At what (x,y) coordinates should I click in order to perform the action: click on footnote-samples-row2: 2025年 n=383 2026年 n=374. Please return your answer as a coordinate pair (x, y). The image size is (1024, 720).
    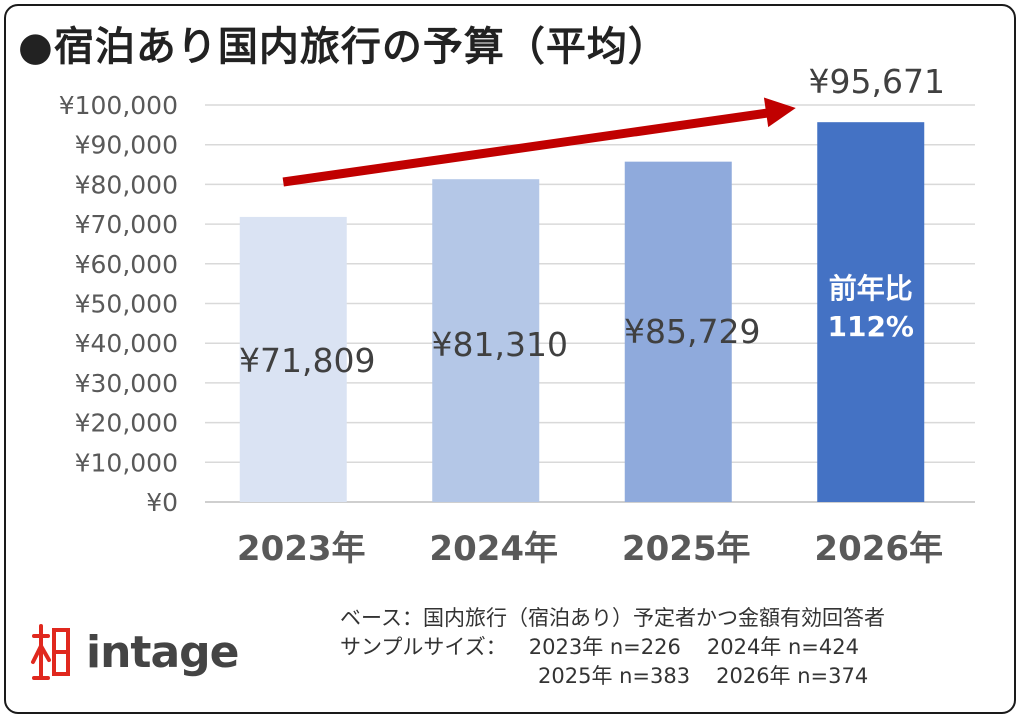
    Looking at the image, I should click on (612, 676).